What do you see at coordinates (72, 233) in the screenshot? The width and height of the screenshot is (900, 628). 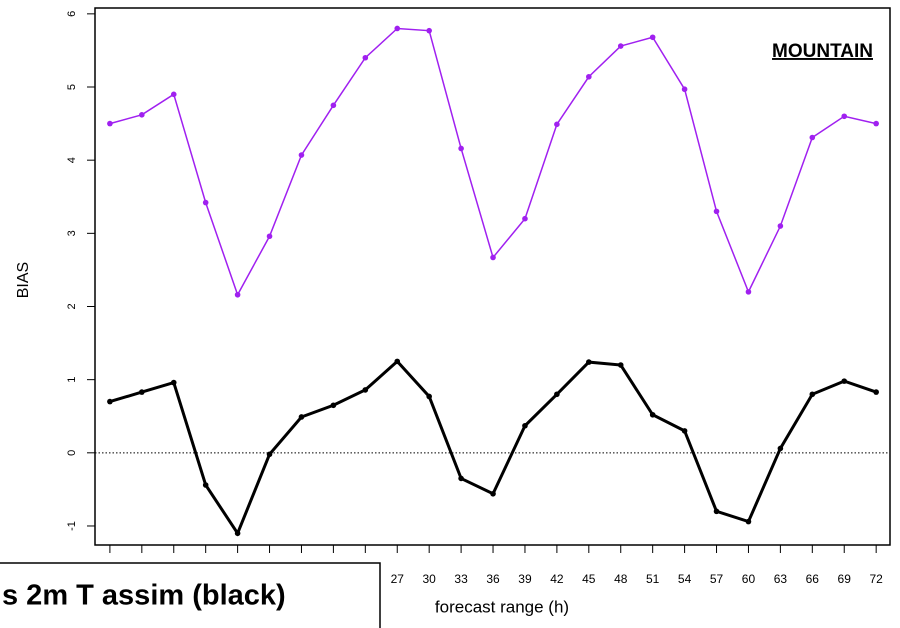 I see `y-tick-label: 3` at bounding box center [72, 233].